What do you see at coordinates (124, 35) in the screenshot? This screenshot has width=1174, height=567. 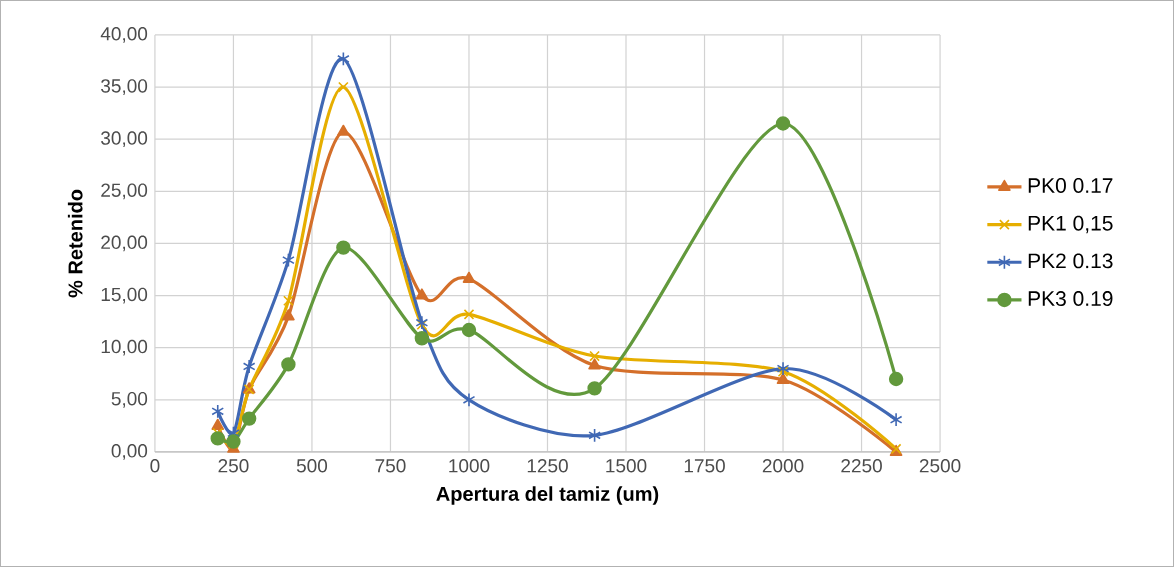 I see `y-tick-label: 40,00` at bounding box center [124, 35].